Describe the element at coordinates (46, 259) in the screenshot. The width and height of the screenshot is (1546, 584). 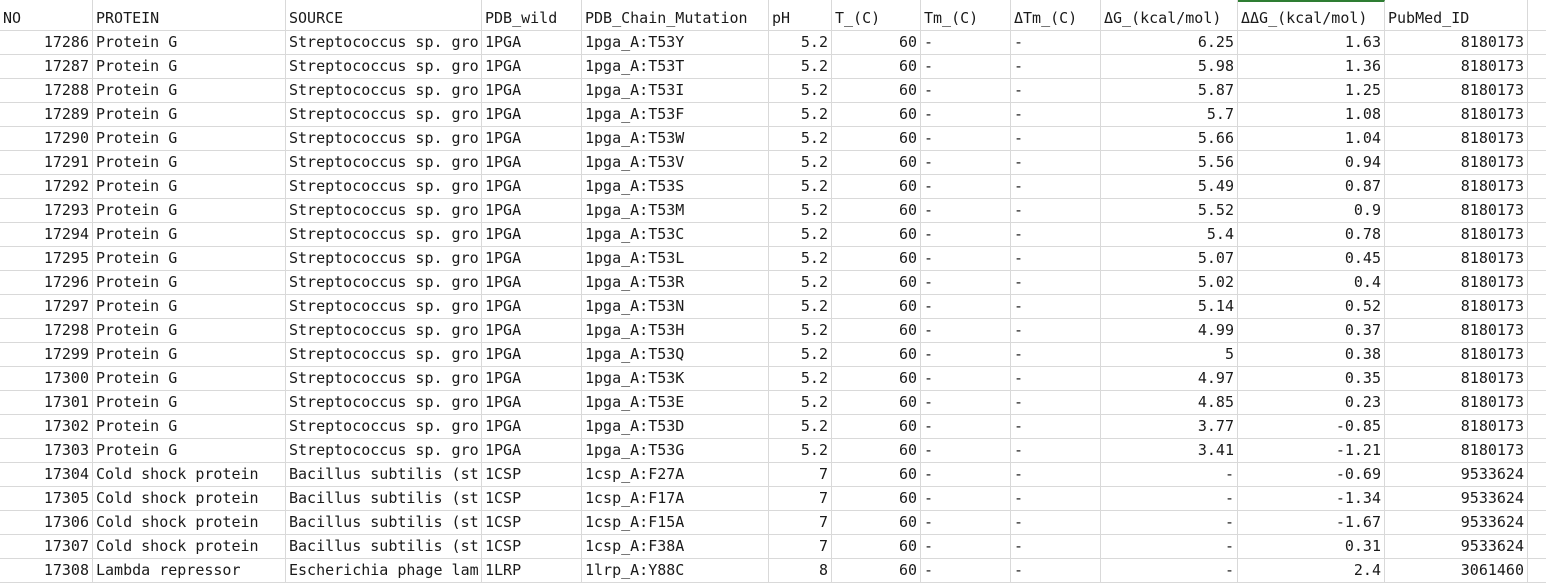
I see `table-cell: 17295` at that location.